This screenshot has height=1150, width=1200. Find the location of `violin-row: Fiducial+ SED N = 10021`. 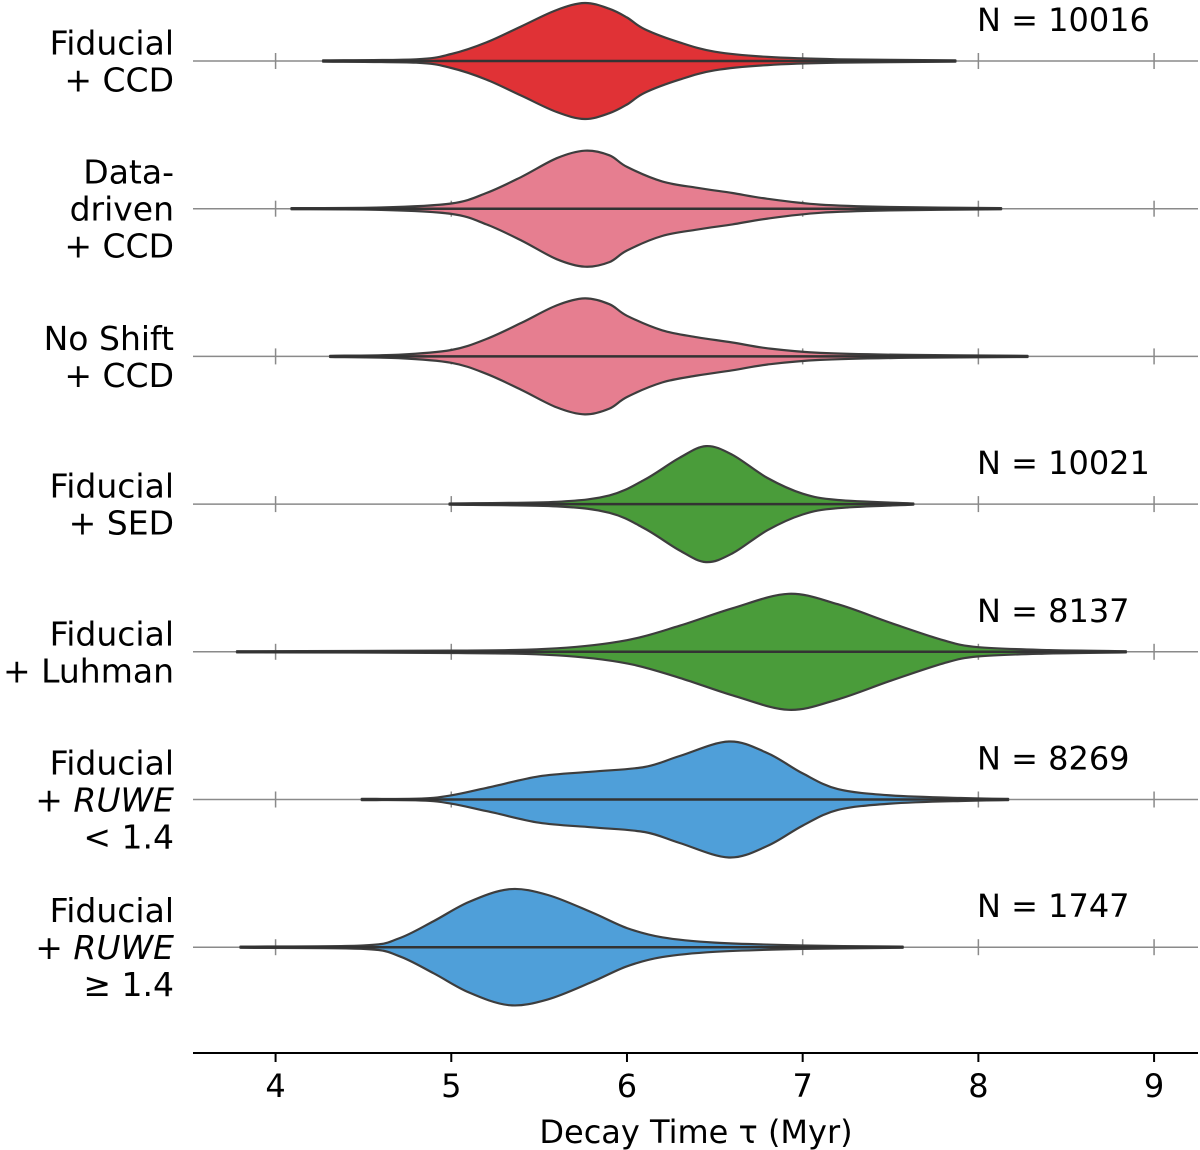

violin-row: Fiducial+ SED N = 10021 is located at coordinates (624, 504).